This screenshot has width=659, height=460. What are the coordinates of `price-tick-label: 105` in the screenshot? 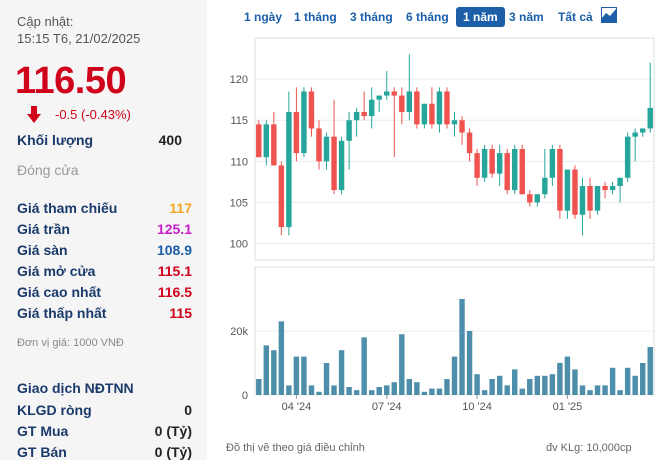 It's located at (239, 203).